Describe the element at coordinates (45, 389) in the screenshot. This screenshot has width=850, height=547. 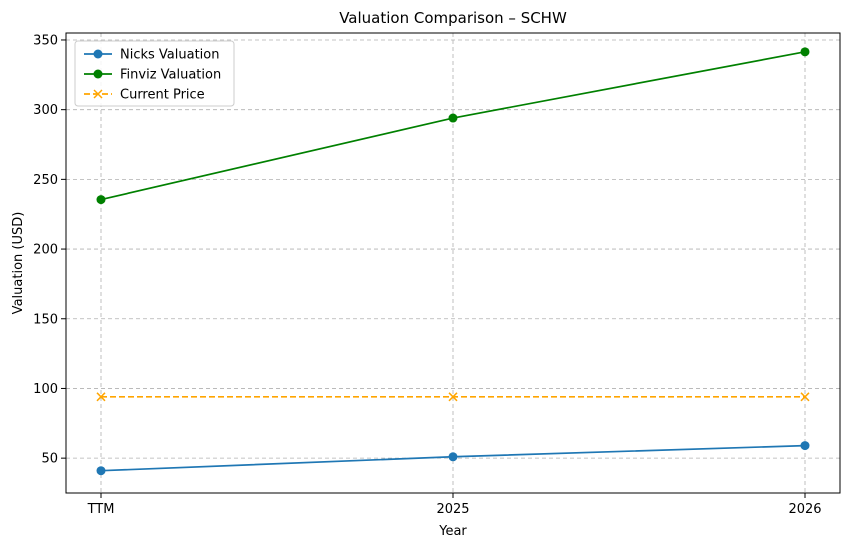
I see `y-tick-label: 100` at that location.